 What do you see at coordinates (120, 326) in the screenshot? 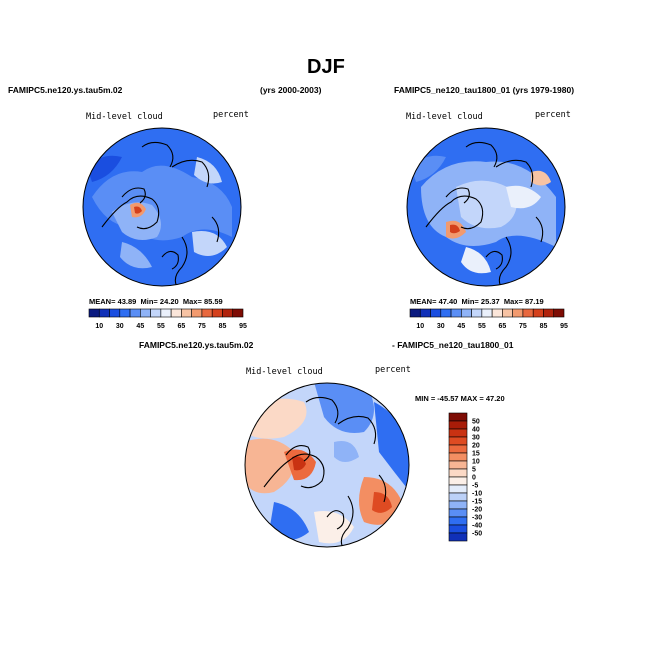
I see `left-colorbar-tick-label: 30` at bounding box center [120, 326].